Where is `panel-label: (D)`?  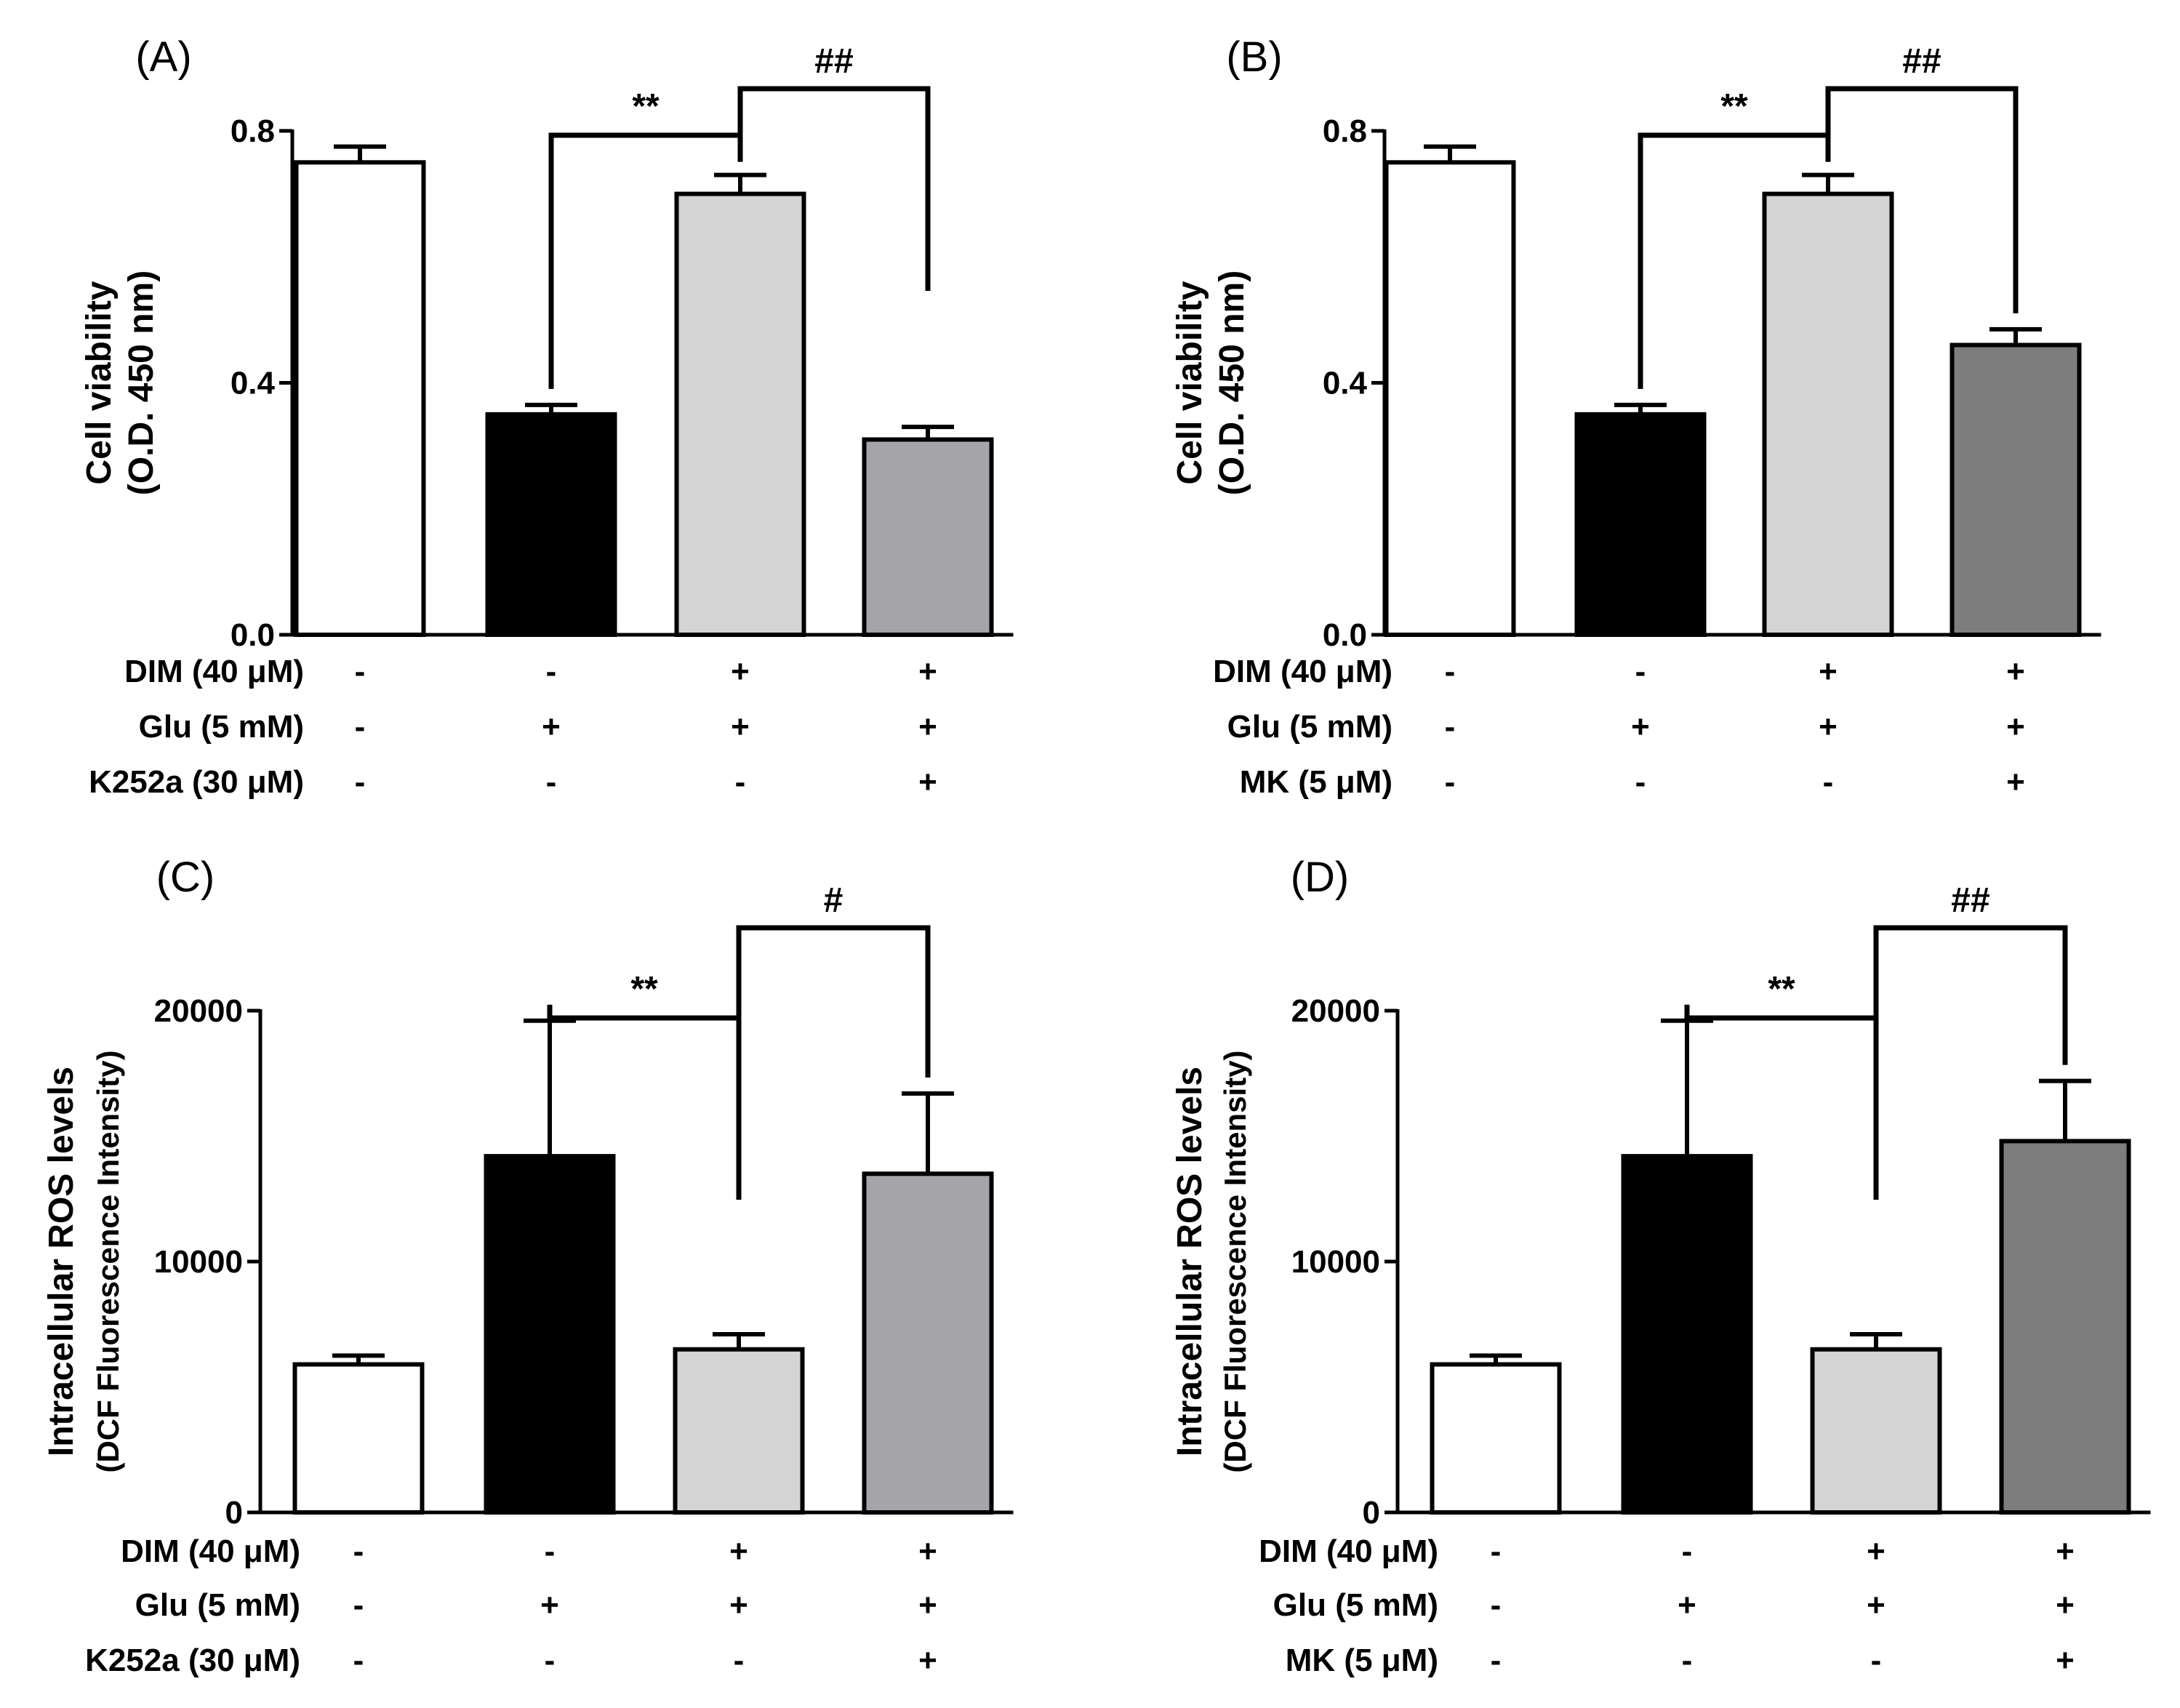 panel-label: (D) is located at coordinates (1320, 877).